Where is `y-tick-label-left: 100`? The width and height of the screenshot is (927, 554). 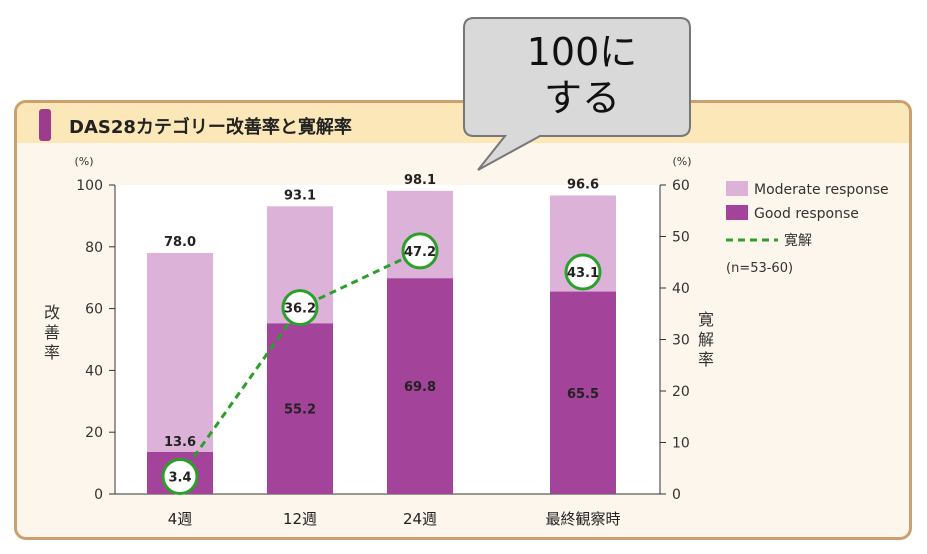 y-tick-label-left: 100 is located at coordinates (89, 186).